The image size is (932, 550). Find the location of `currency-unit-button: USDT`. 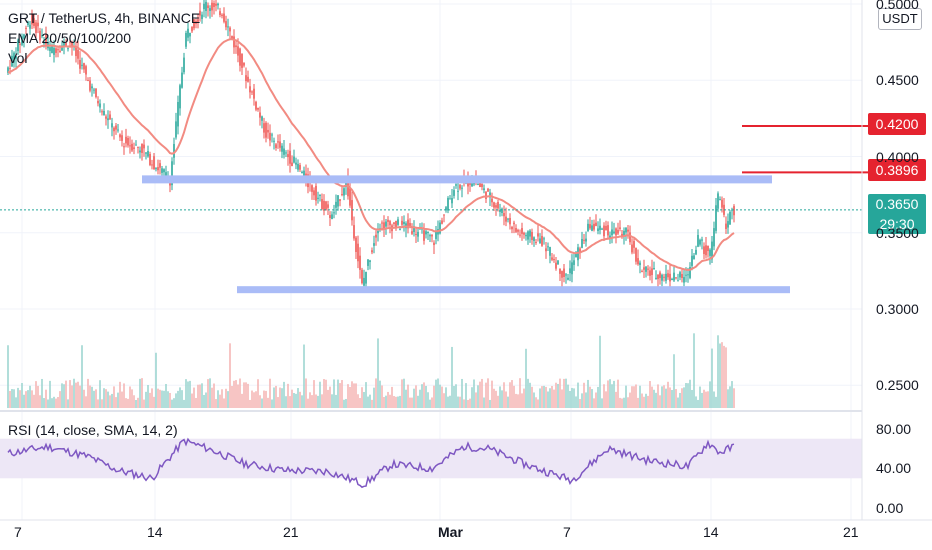

currency-unit-button: USDT is located at coordinates (900, 19).